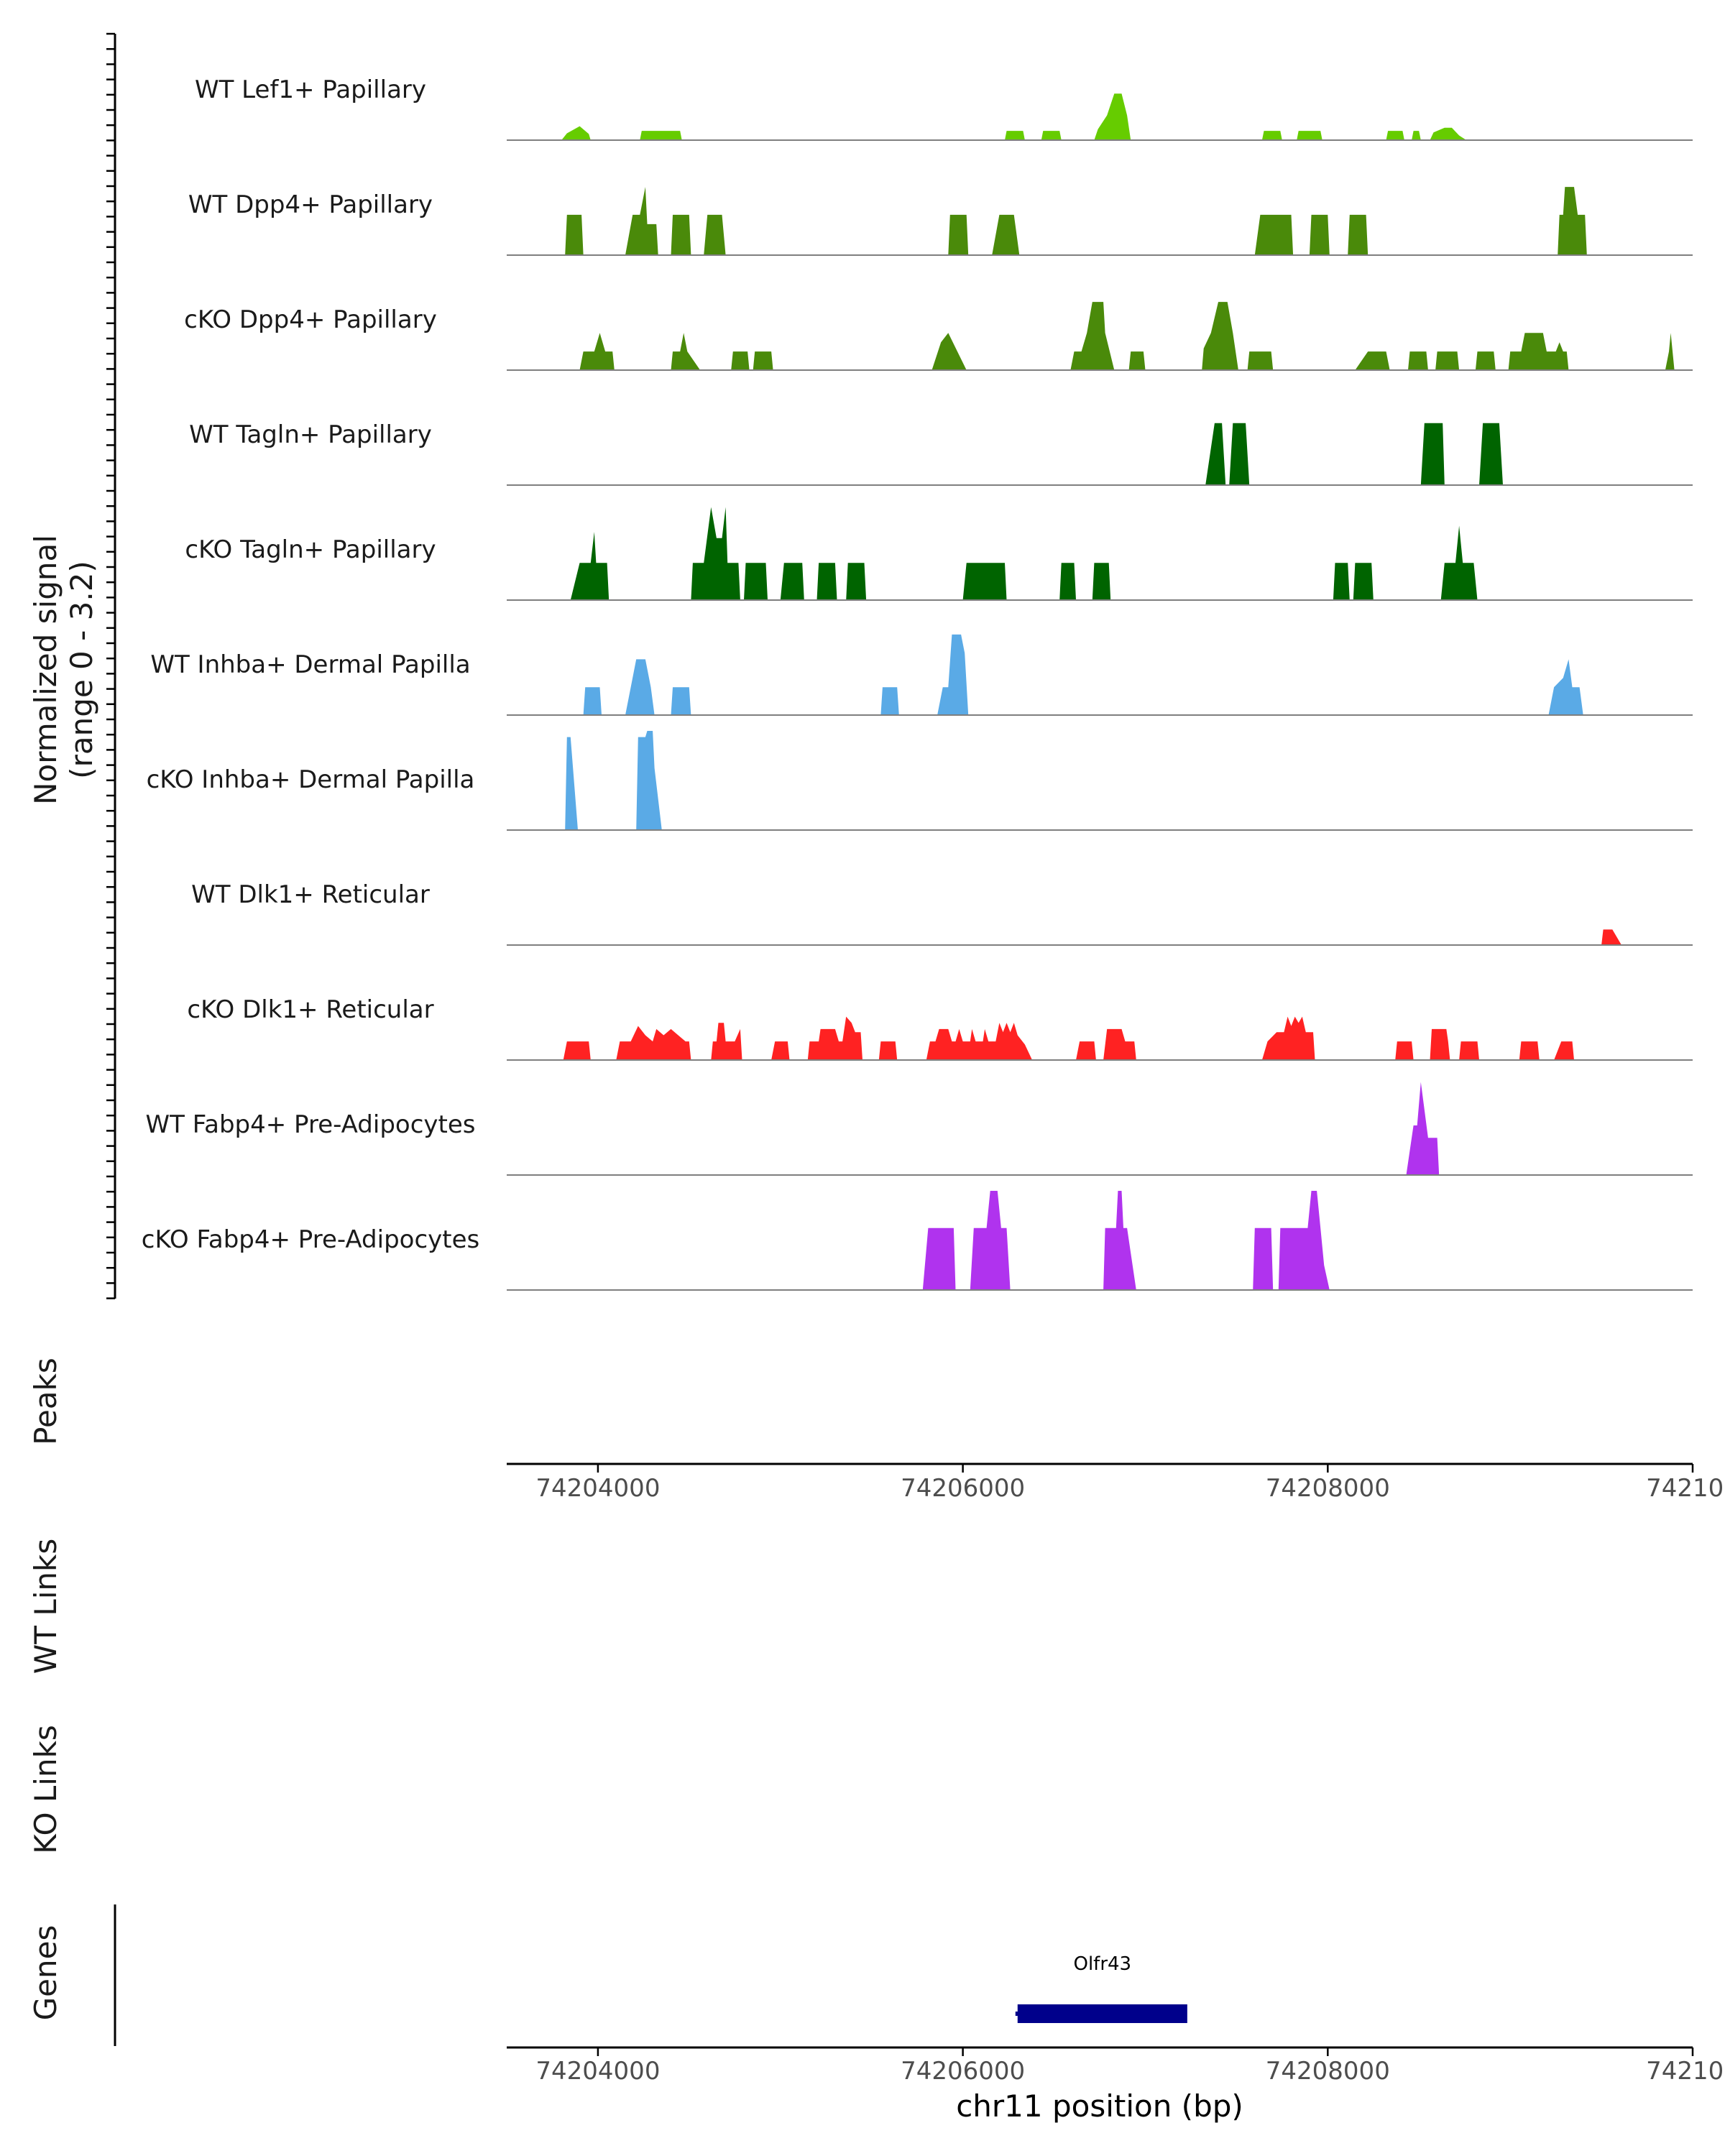 This screenshot has width=1725, height=2156. What do you see at coordinates (942, 913) in the screenshot?
I see `track-wt-dlk1-reticular: WT Dlk1+ Reticular` at bounding box center [942, 913].